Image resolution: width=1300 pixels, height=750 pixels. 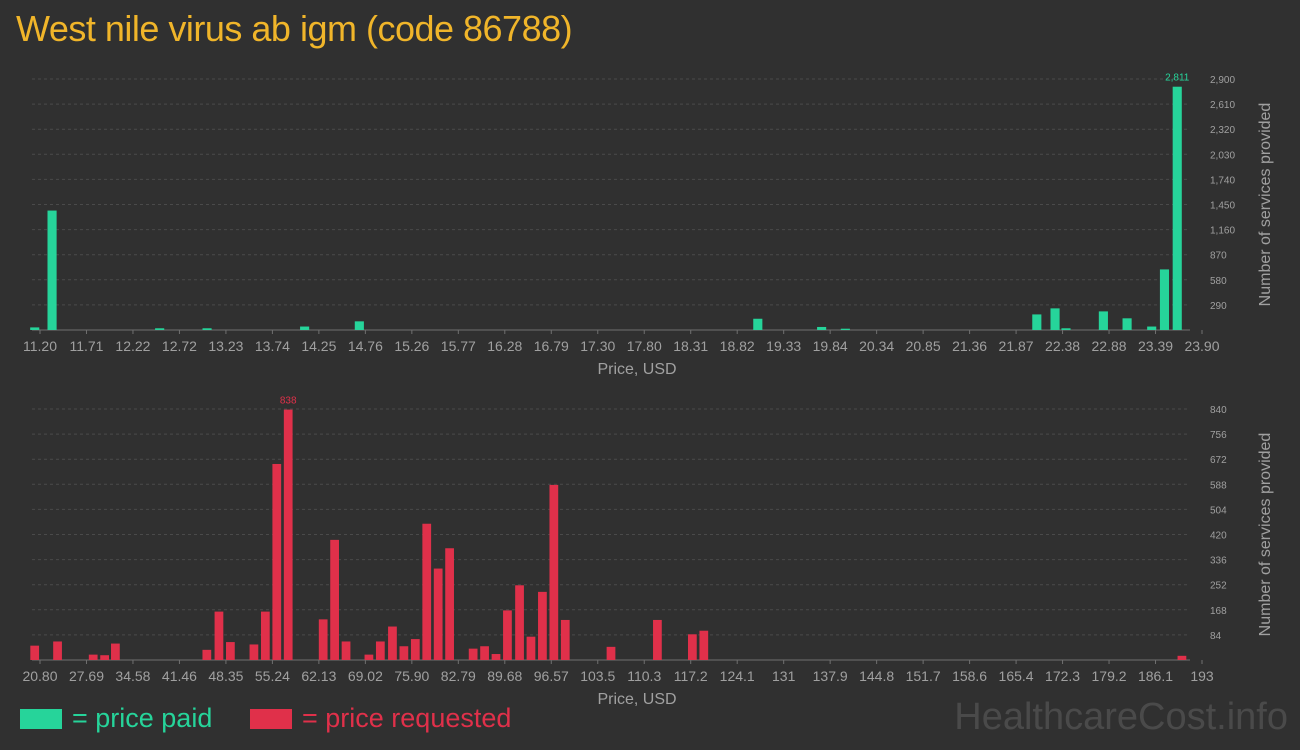 What do you see at coordinates (411, 676) in the screenshot?
I see `requested-x-tick-label: 75.90` at bounding box center [411, 676].